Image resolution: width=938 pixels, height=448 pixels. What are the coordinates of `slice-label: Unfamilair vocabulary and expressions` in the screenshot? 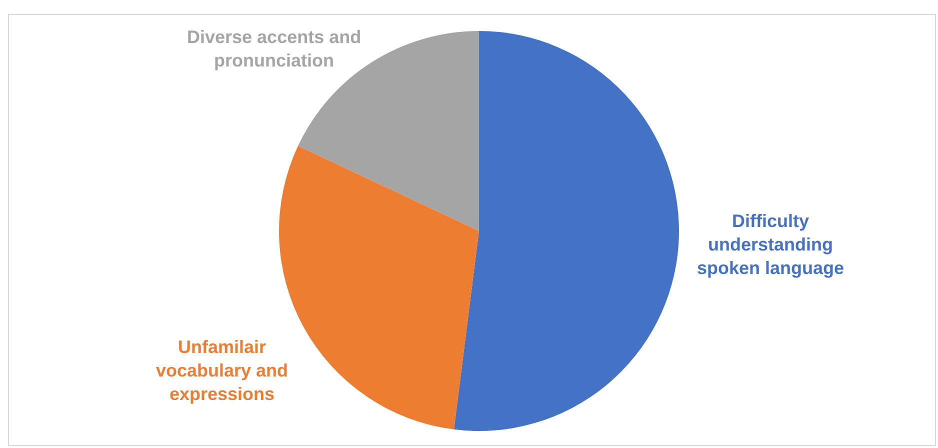 It's located at (222, 370).